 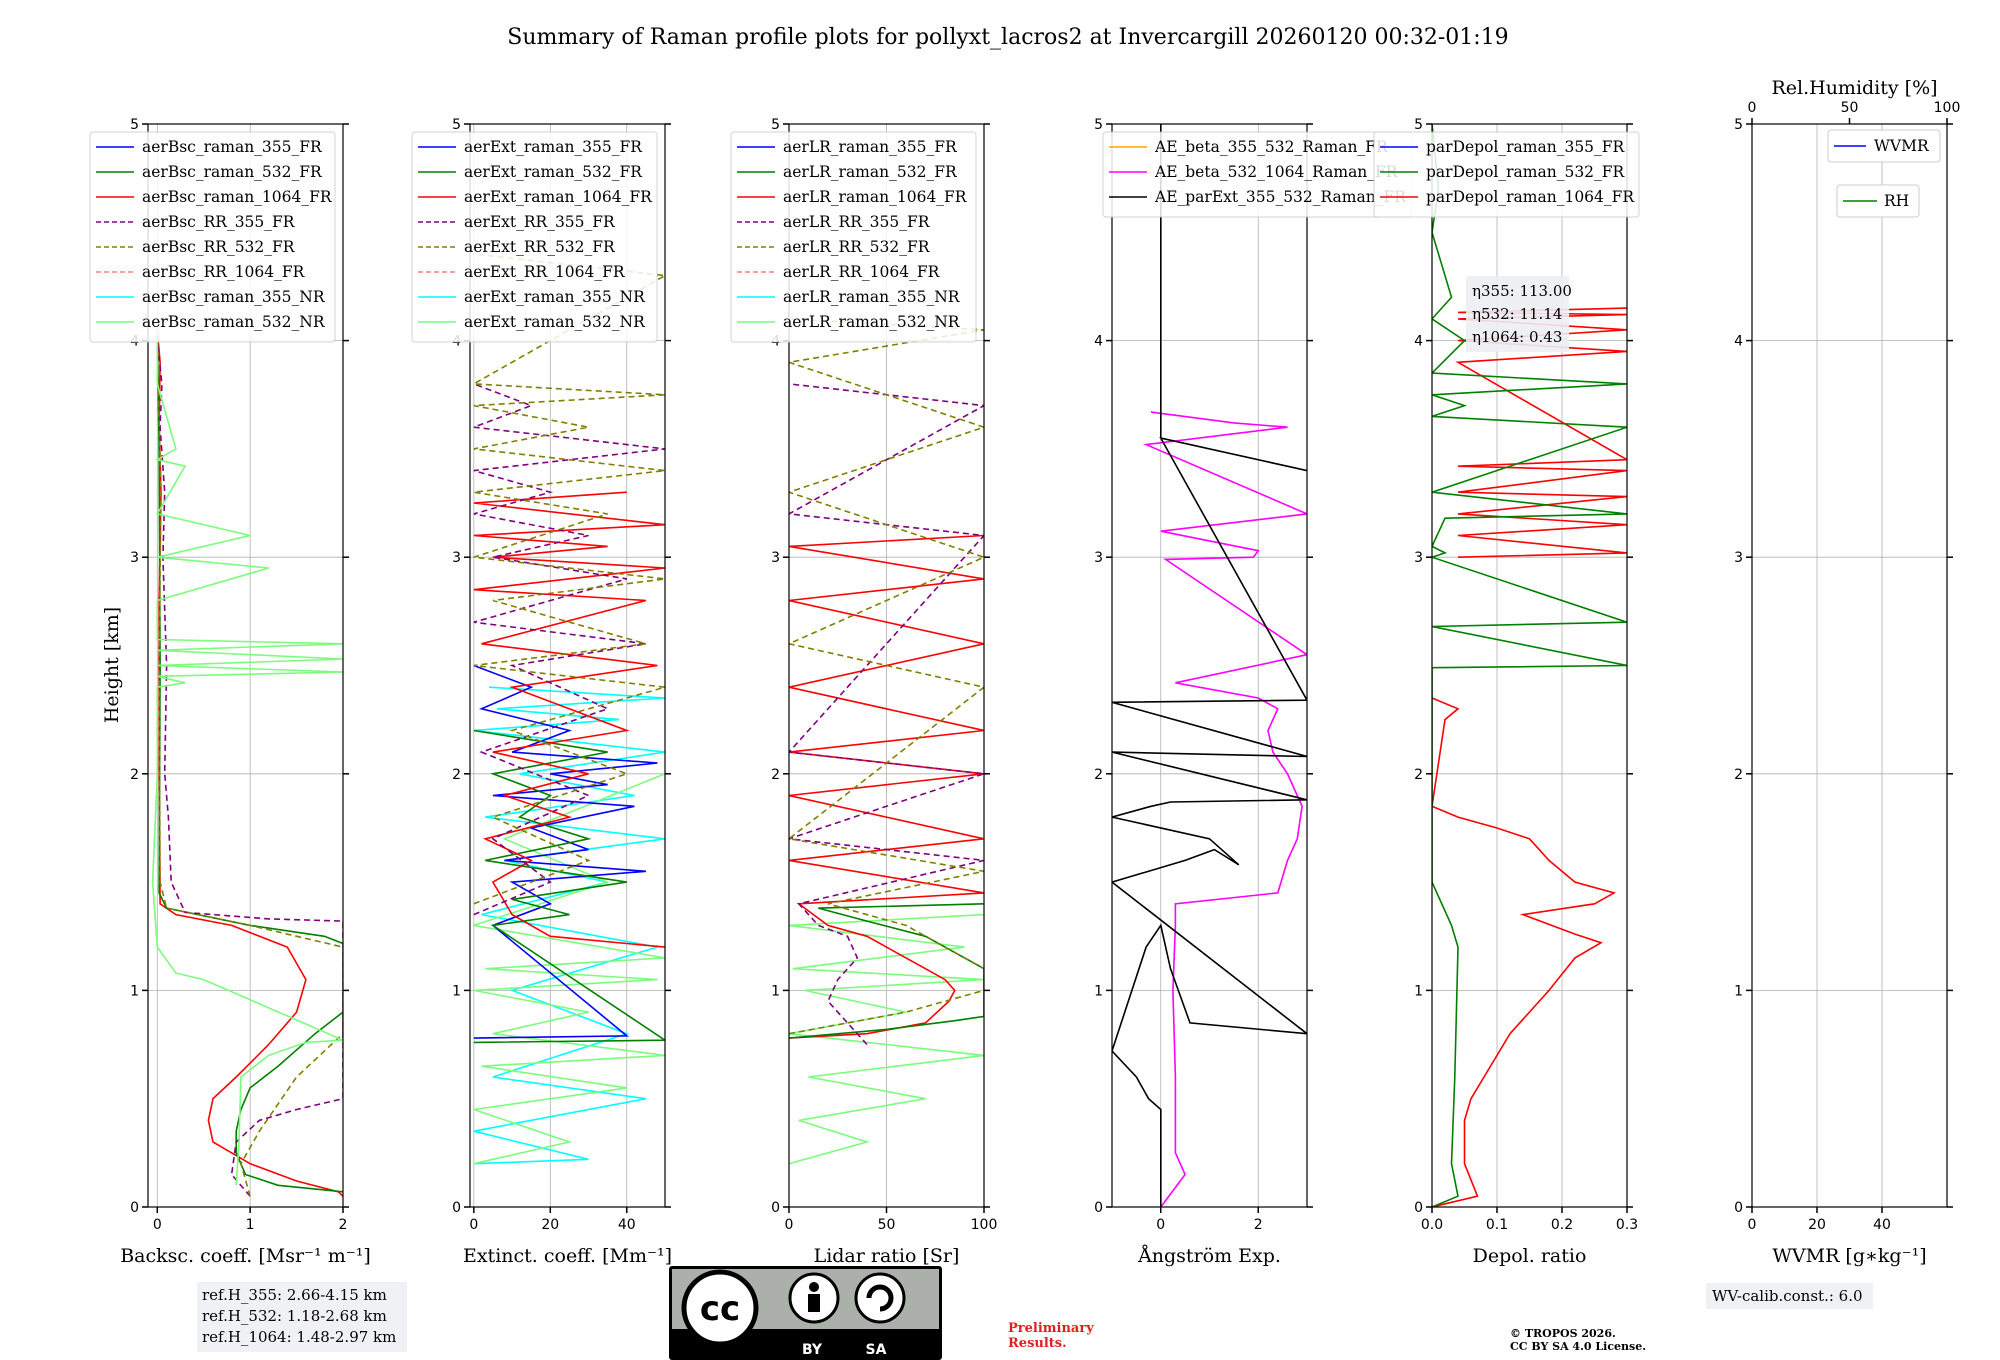 I want to click on series-line-aerExt_RR_532_FR, so click(x=568, y=579).